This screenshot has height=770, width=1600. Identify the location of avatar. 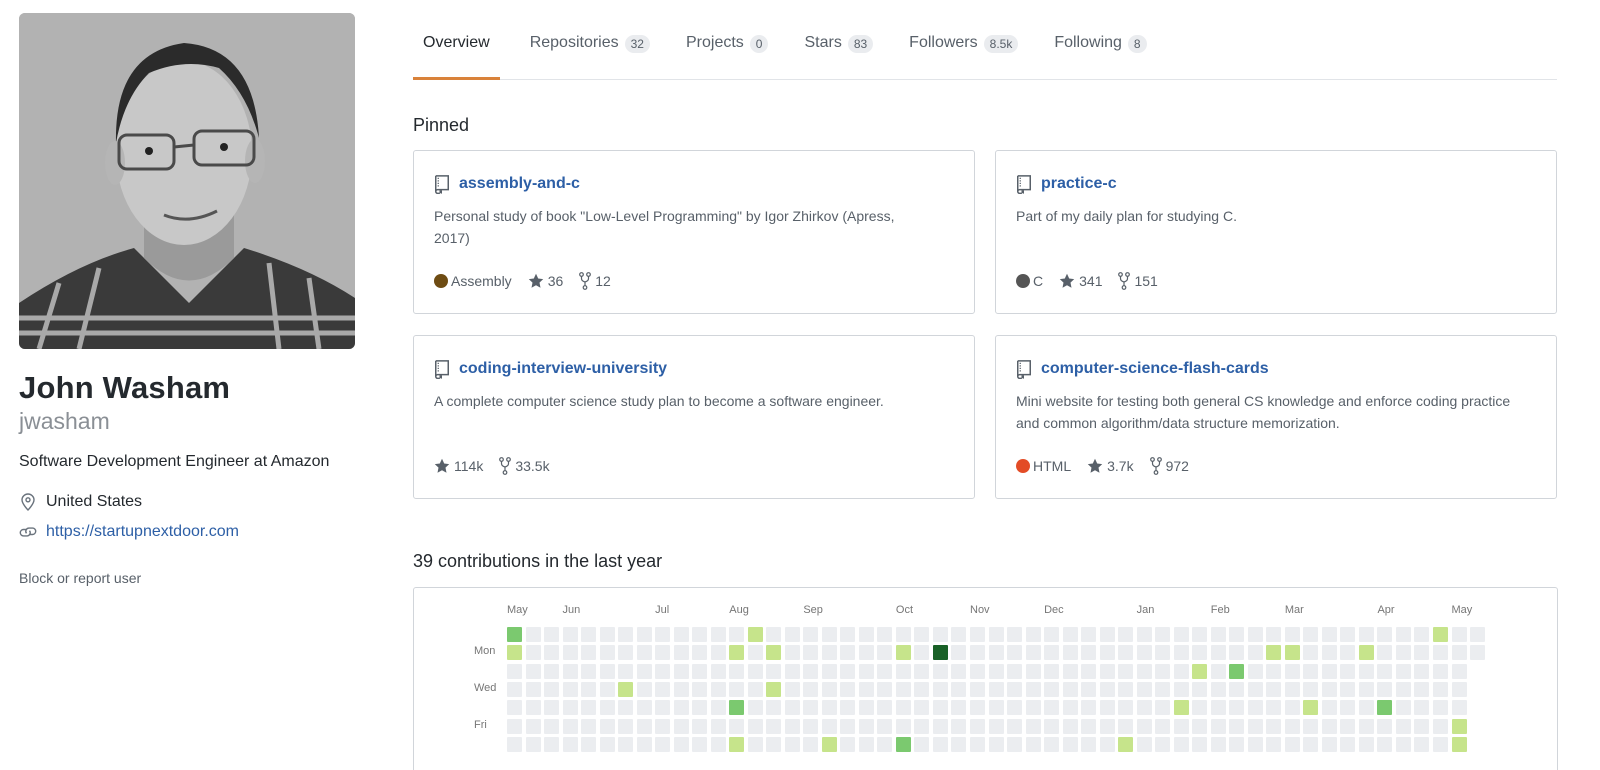
(187, 181).